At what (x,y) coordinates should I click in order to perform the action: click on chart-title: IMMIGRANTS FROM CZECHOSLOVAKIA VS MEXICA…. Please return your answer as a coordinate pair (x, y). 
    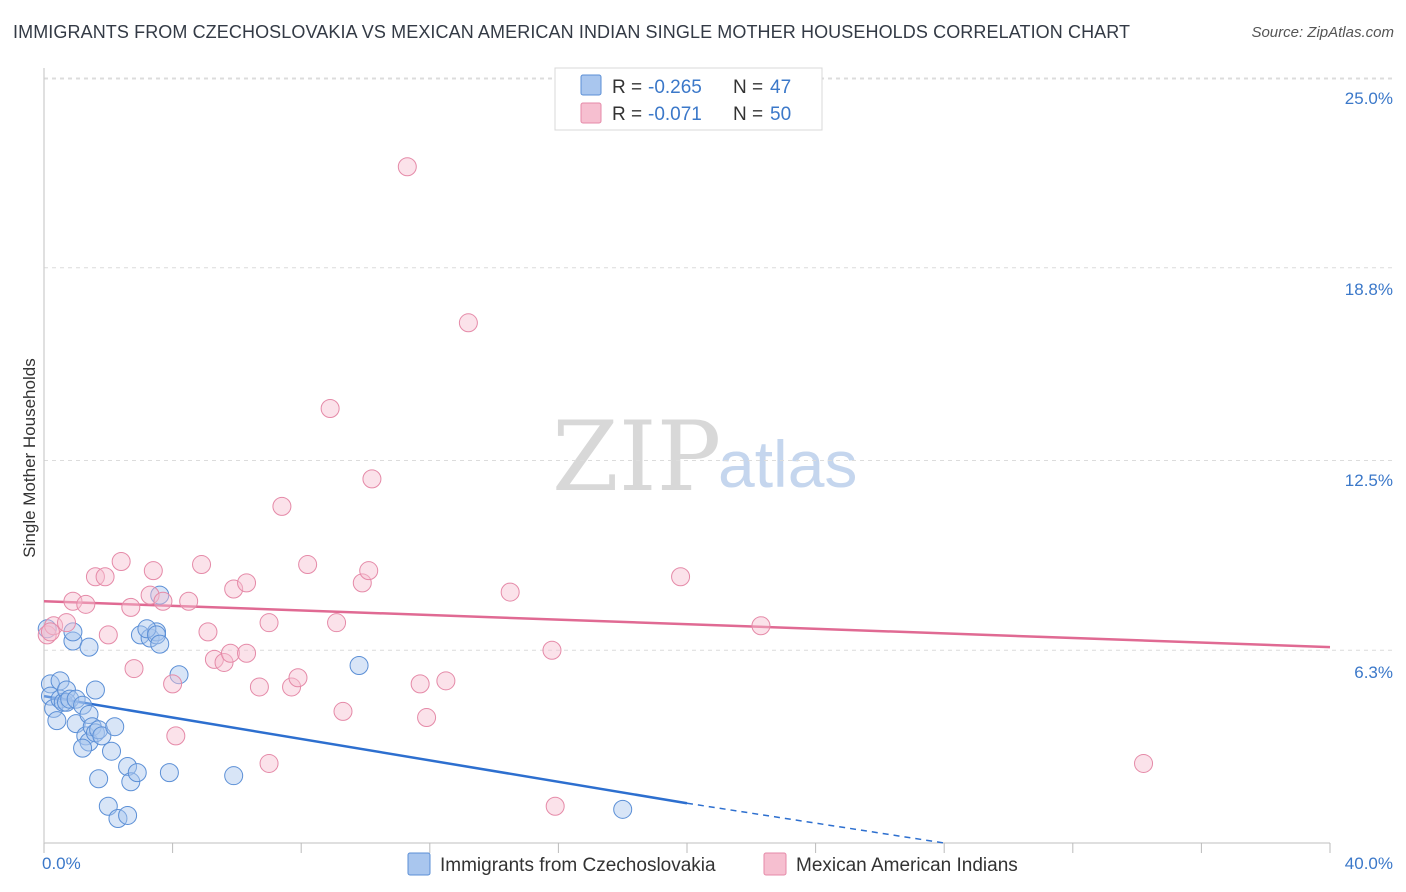
    Looking at the image, I should click on (572, 32).